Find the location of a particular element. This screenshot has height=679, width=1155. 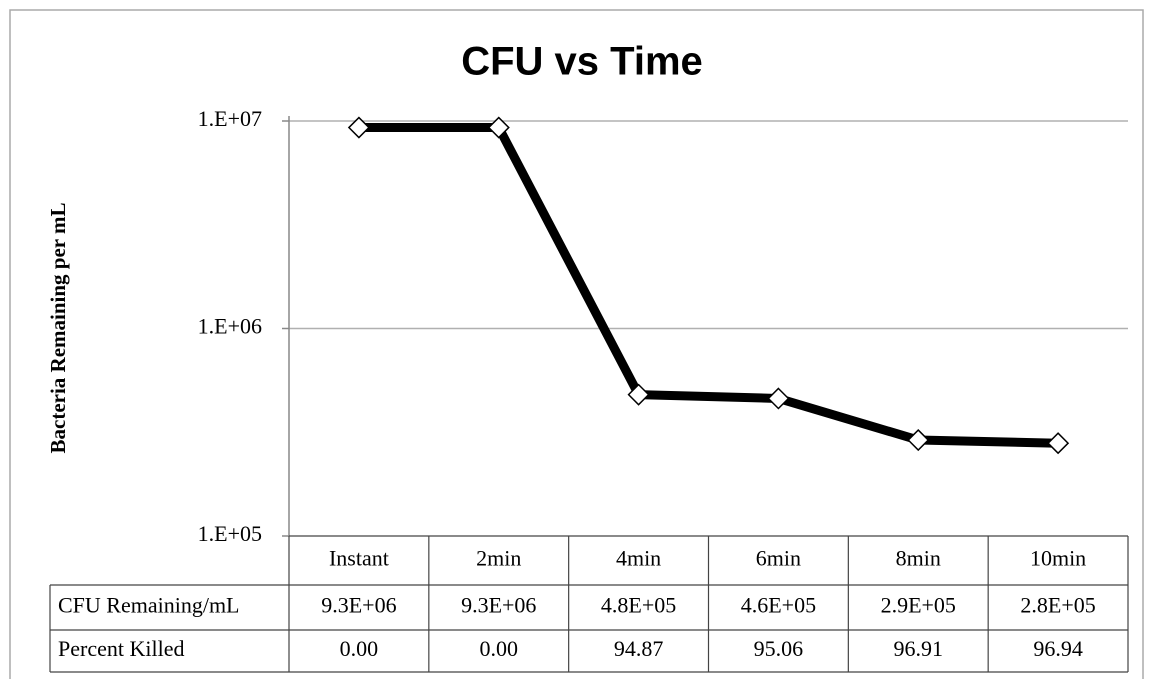

table-cell: 94.87 is located at coordinates (639, 648).